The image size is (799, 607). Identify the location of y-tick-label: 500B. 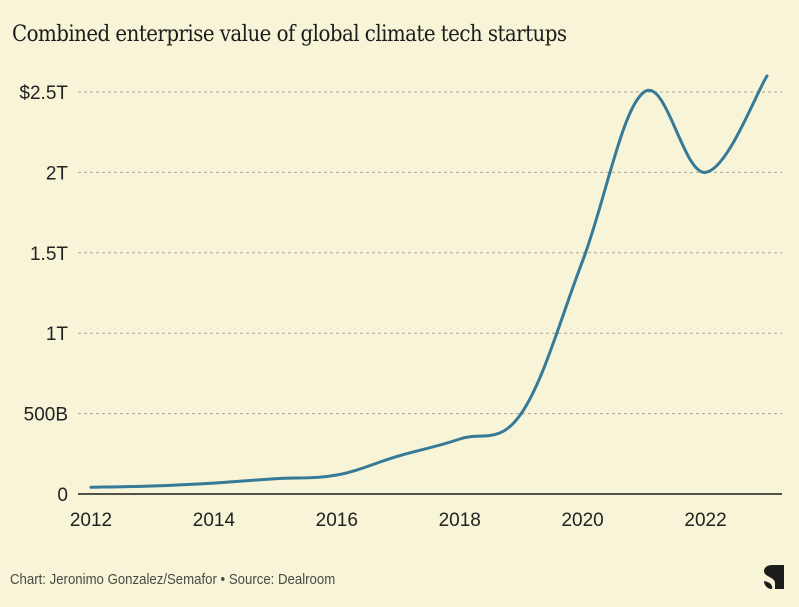
(46, 415).